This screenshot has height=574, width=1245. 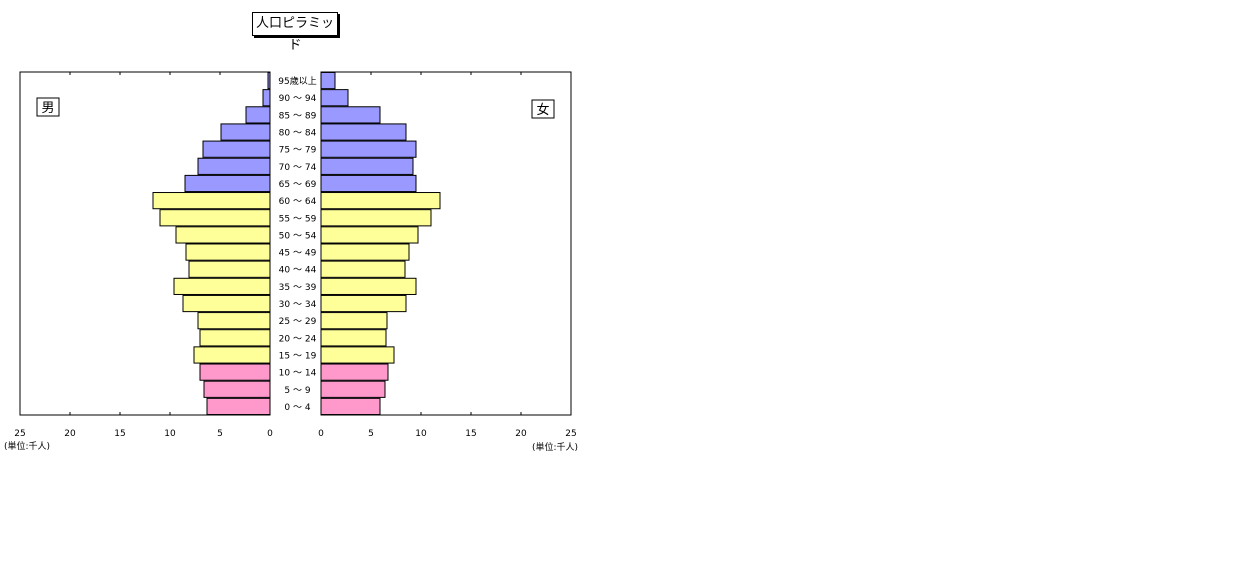 I want to click on age-group-label: 55 ～ 59, so click(x=298, y=219).